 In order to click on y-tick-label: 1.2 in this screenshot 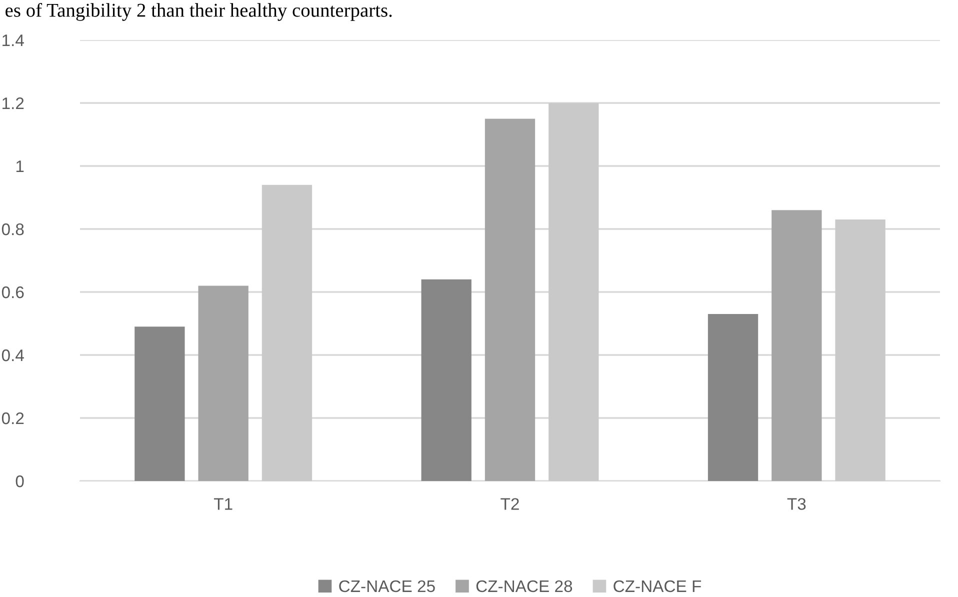, I will do `click(13, 103)`.